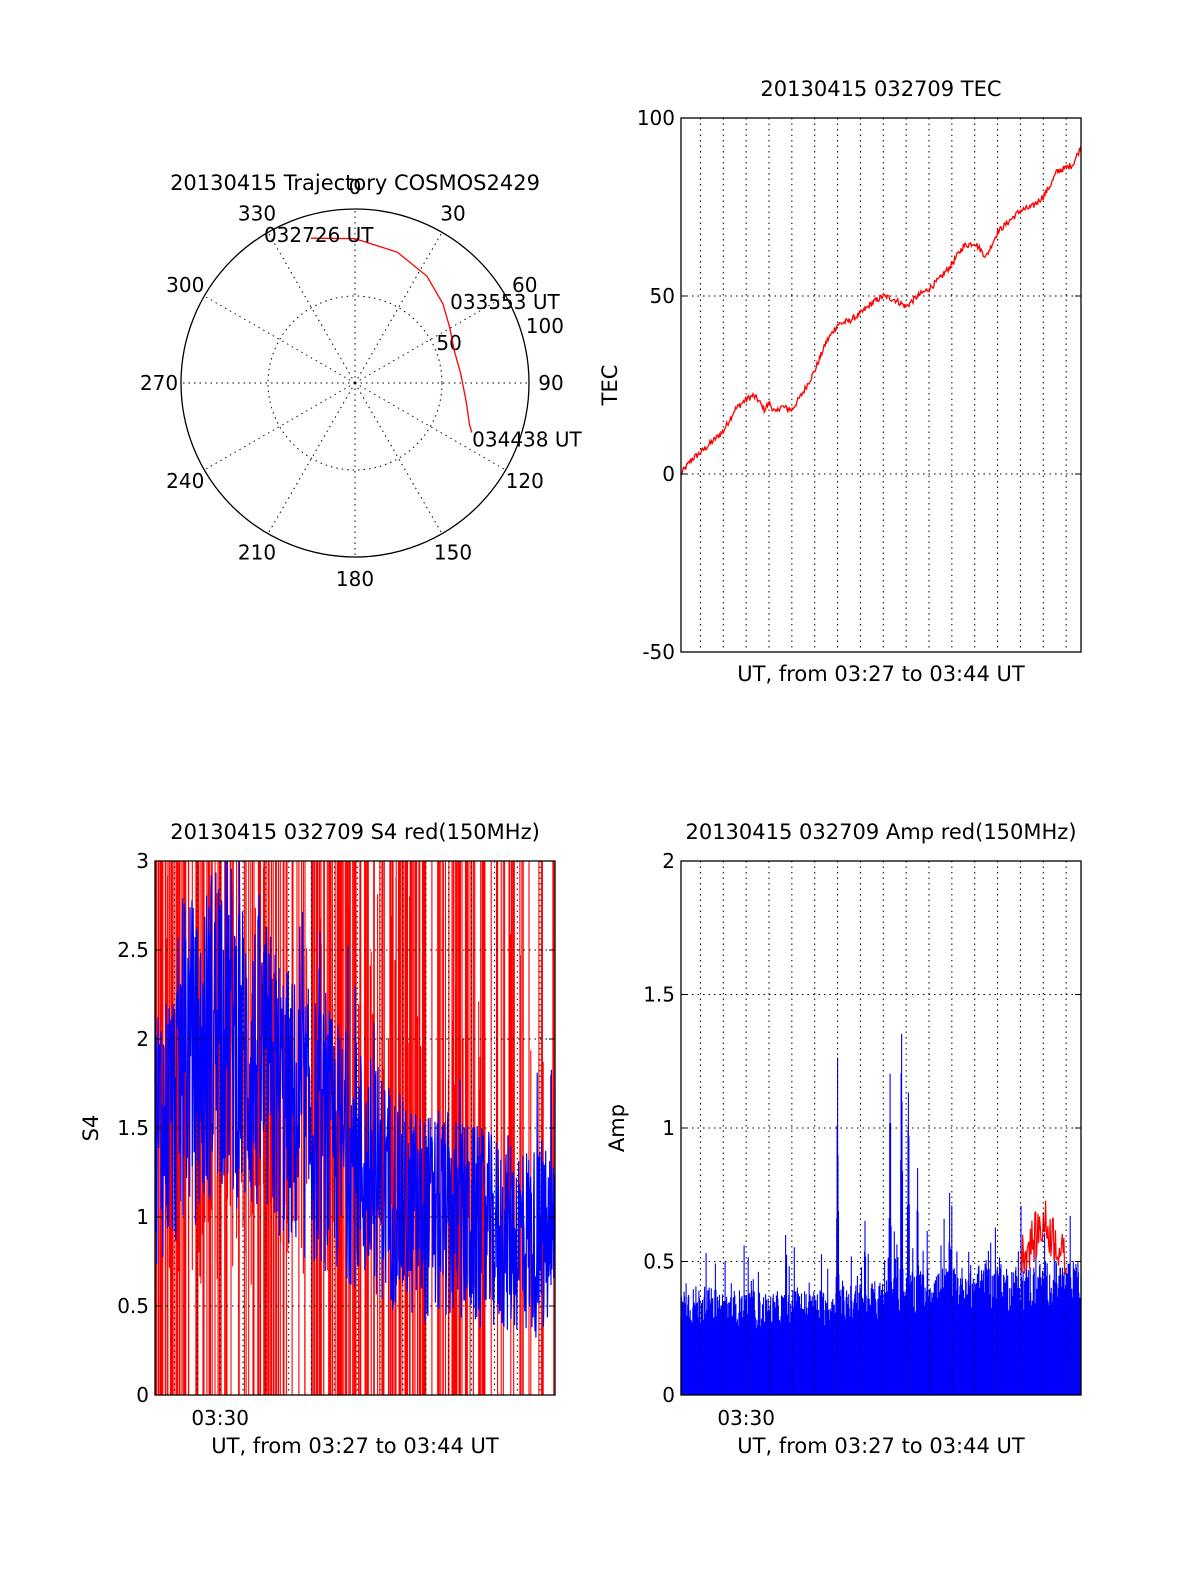 Image resolution: width=1200 pixels, height=1575 pixels. Describe the element at coordinates (545, 326) in the screenshot. I see `radius-label-100: 100` at that location.